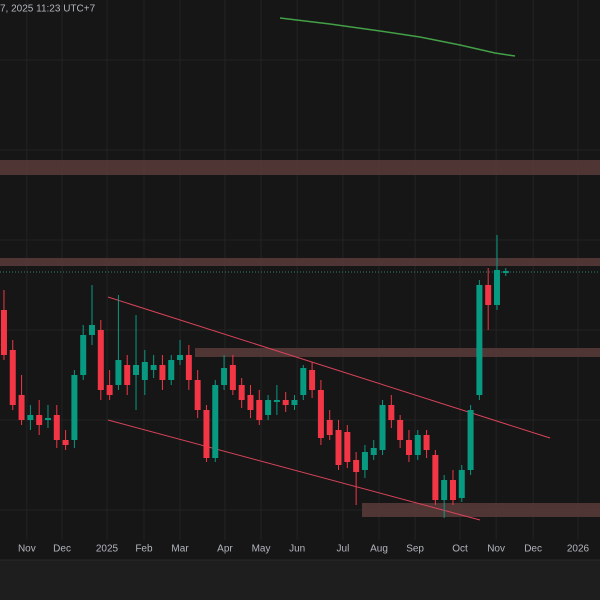  Describe the element at coordinates (107, 549) in the screenshot. I see `x-tick-label: 2025` at that location.